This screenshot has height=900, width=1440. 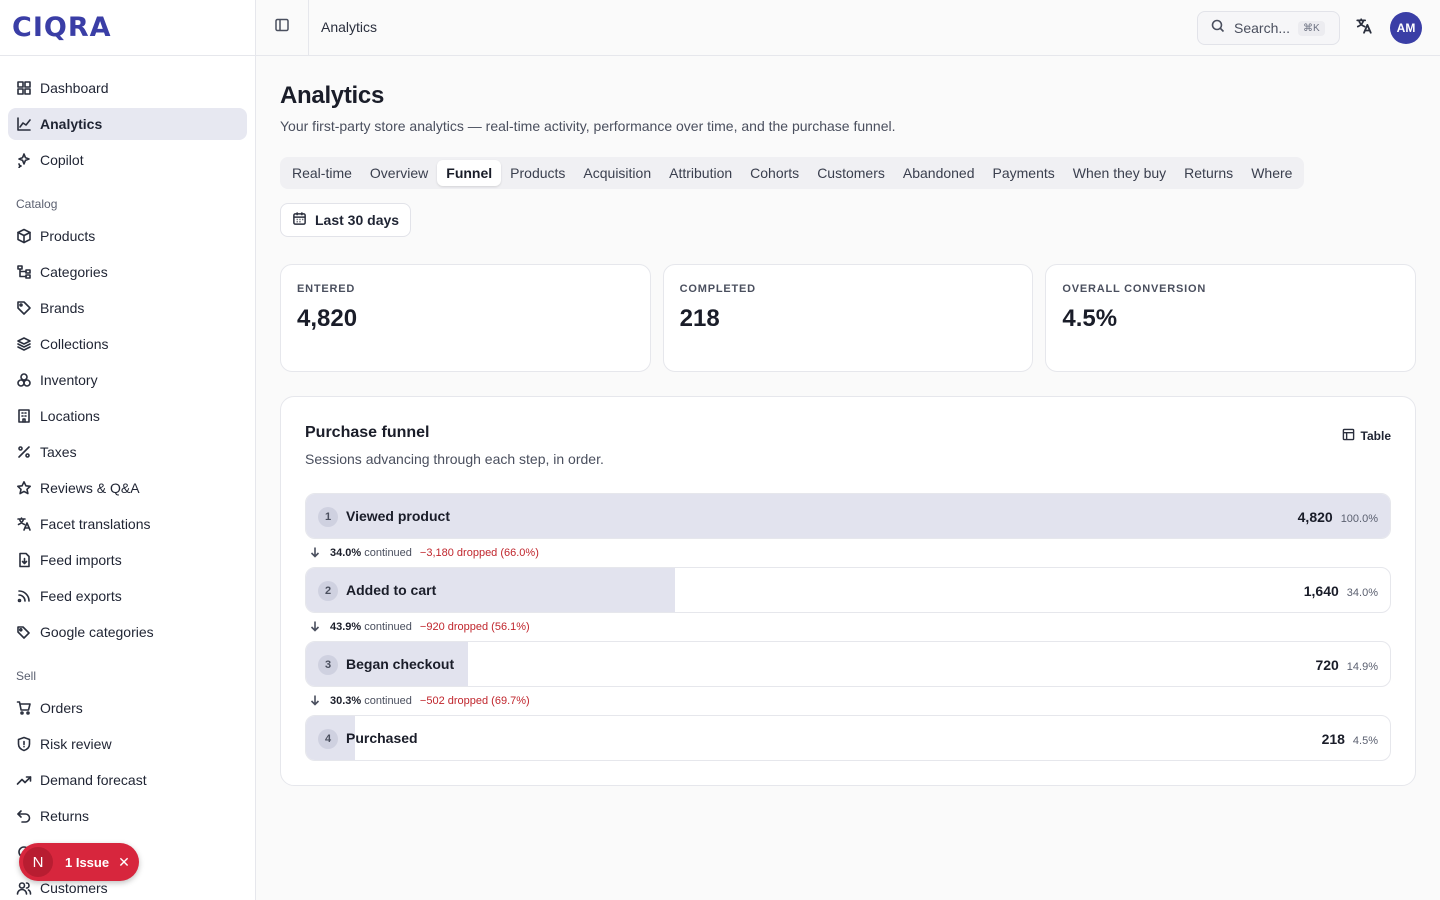 What do you see at coordinates (127, 124) in the screenshot?
I see `sidebar-item-analytics: Analytics` at bounding box center [127, 124].